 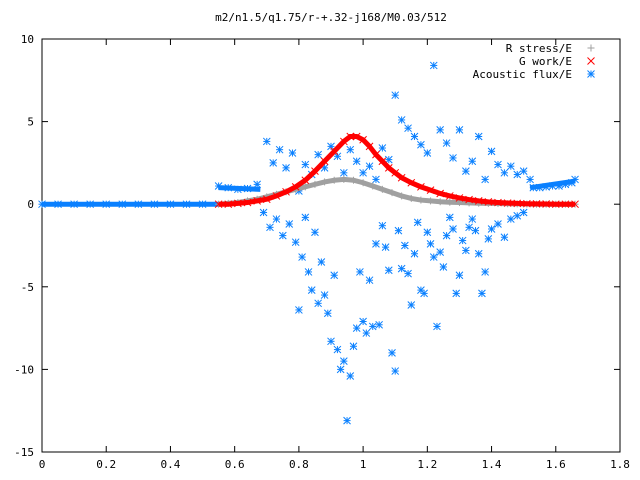 I want to click on legend-label: G work/E, so click(x=545, y=61).